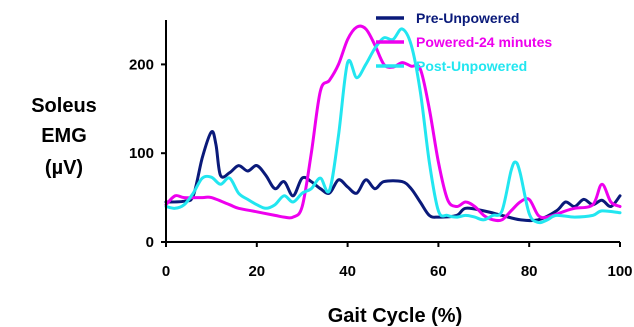 Image resolution: width=634 pixels, height=327 pixels. Describe the element at coordinates (471, 66) in the screenshot. I see `legend-label-3: Post-Unpowered` at that location.